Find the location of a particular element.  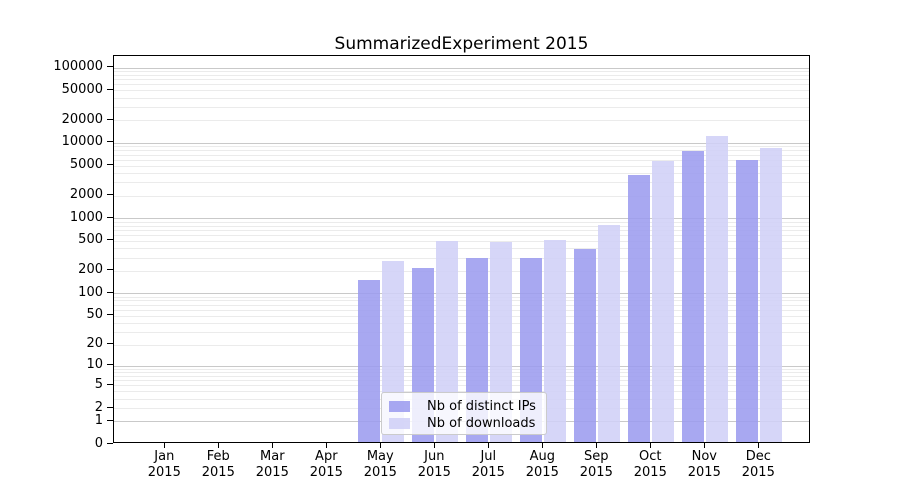

legend-swatch-downloads is located at coordinates (399, 423).